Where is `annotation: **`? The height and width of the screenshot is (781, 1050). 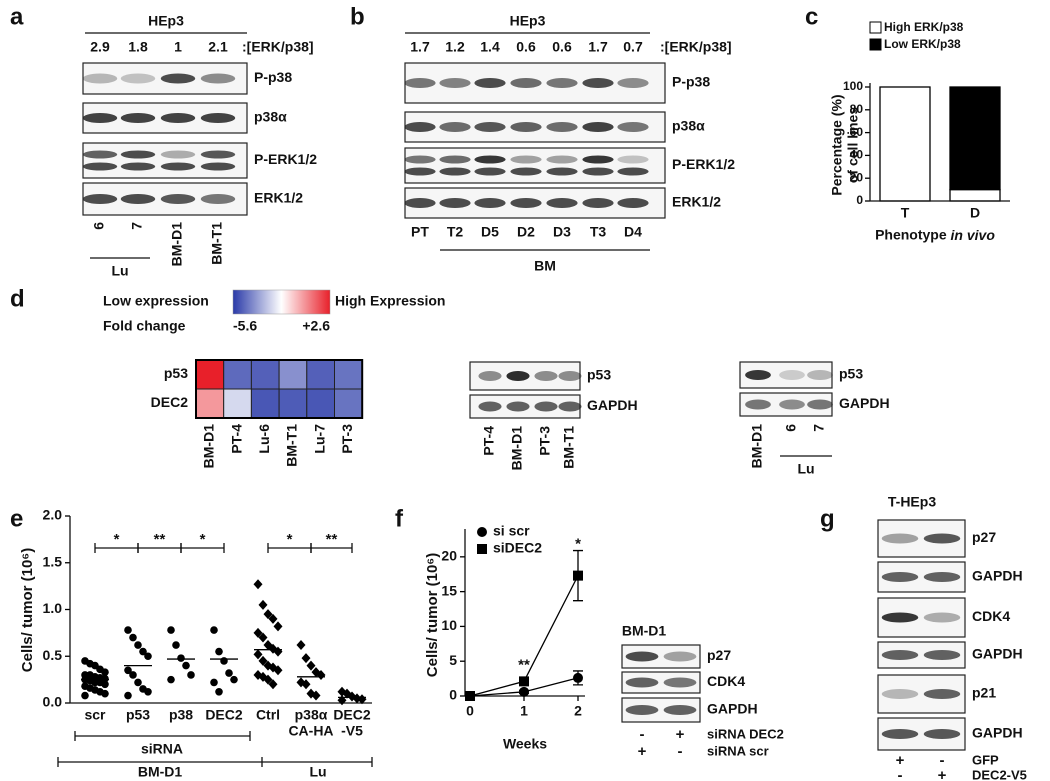
annotation: ** is located at coordinates (524, 664).